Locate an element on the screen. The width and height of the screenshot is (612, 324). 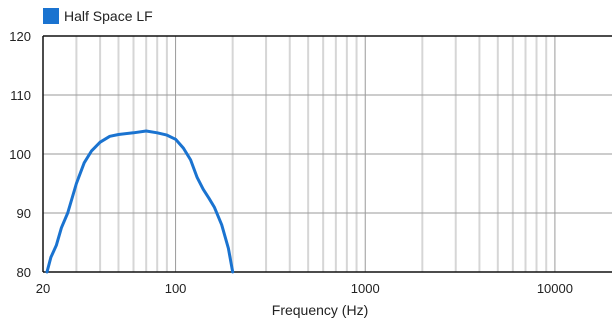
legend: Half Space LF is located at coordinates (98, 16).